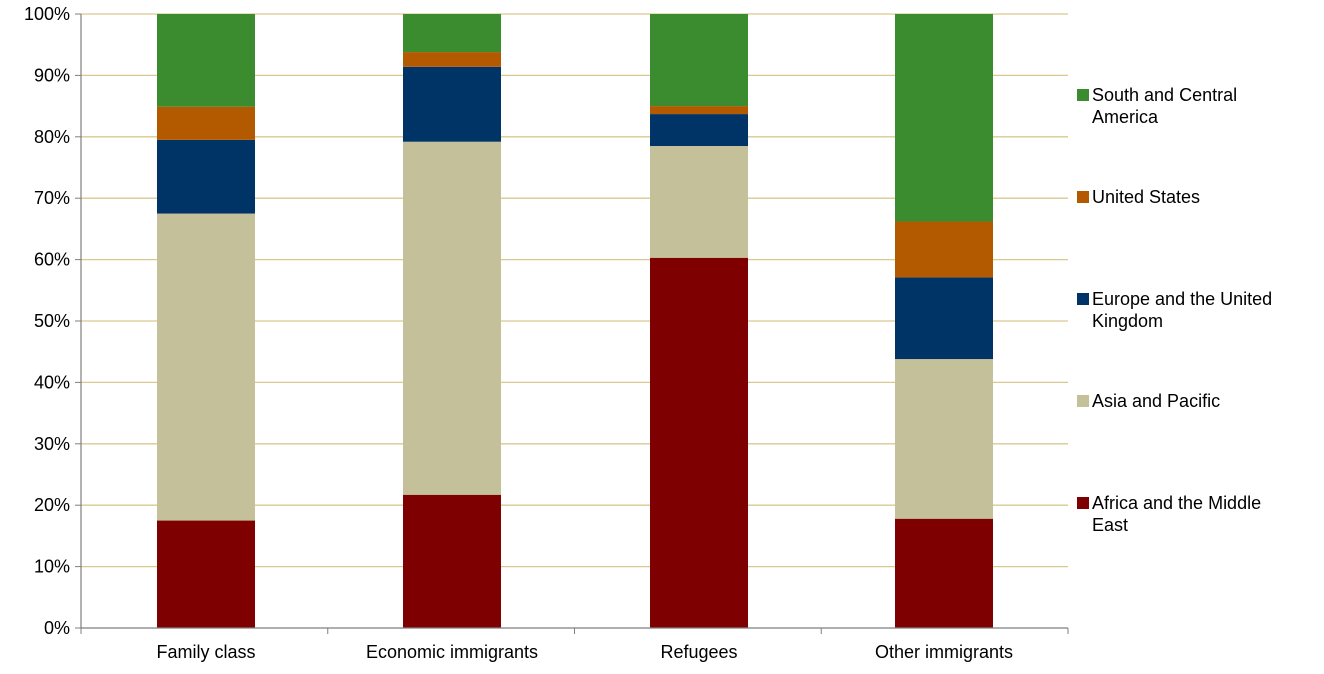  I want to click on y-tick-label: 90%, so click(52, 75).